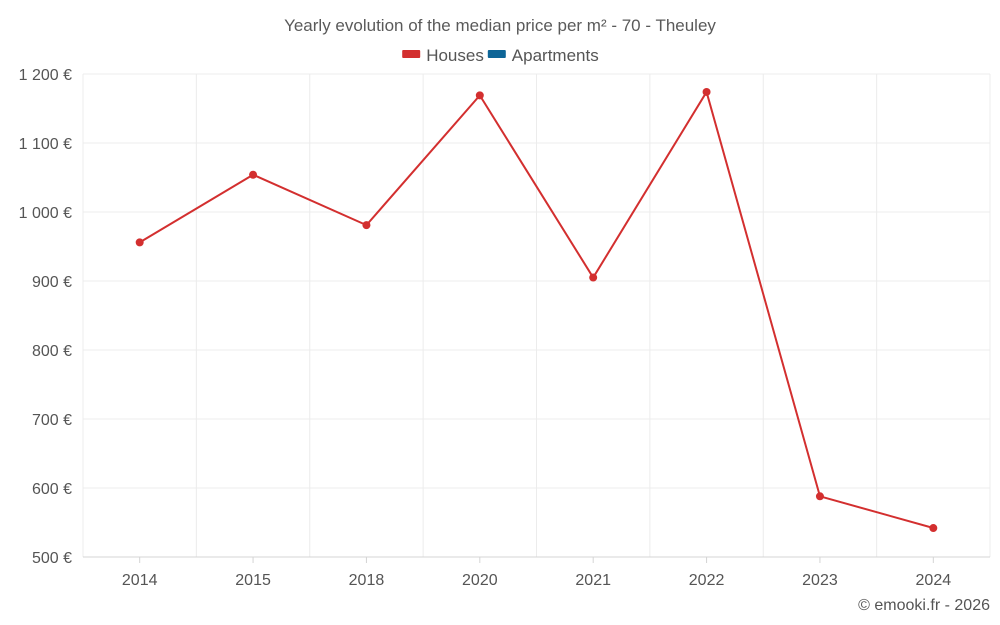 This screenshot has width=1000, height=625. I want to click on legend-item-houses: Houses, so click(443, 55).